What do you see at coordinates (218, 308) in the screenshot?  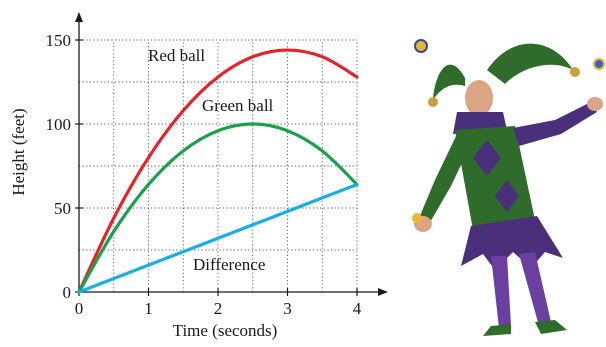 I see `x-tick-label: 2` at bounding box center [218, 308].